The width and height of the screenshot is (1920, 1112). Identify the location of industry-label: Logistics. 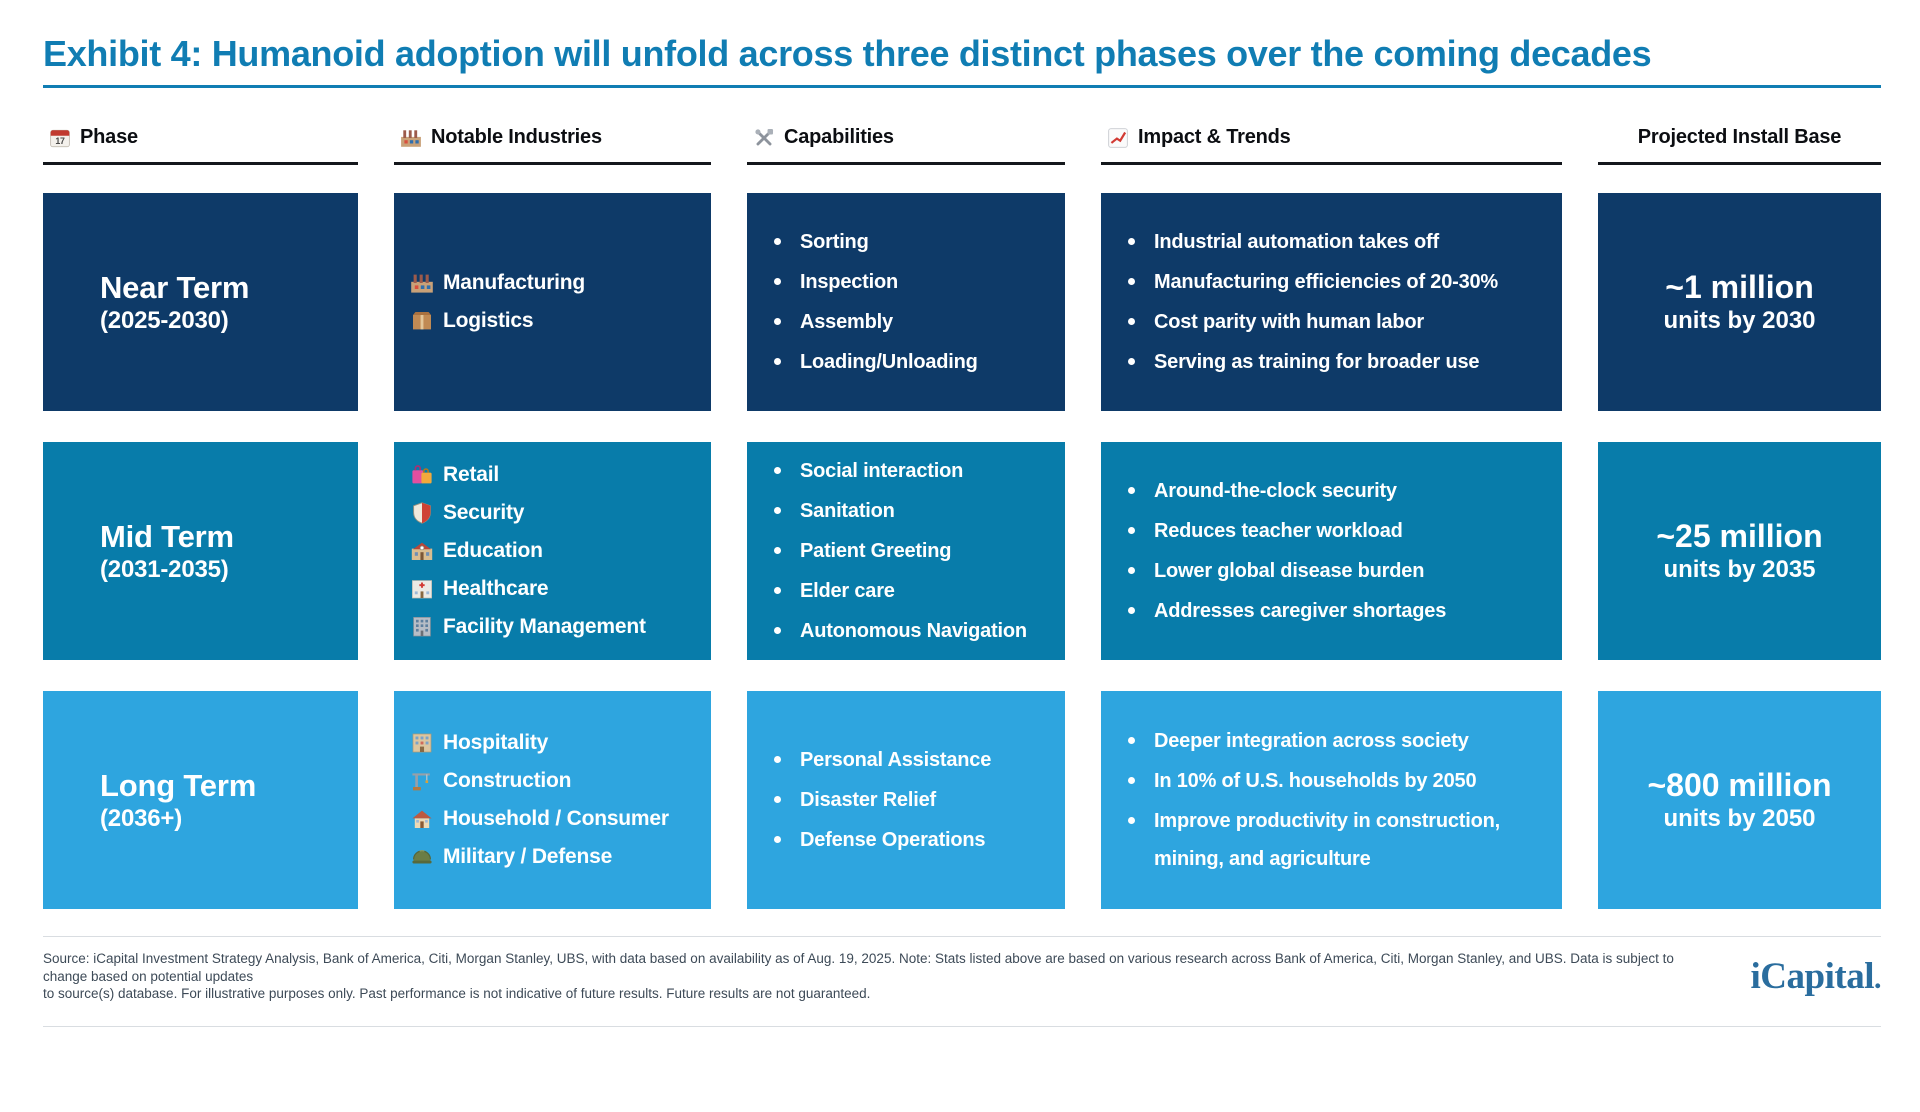
(488, 320).